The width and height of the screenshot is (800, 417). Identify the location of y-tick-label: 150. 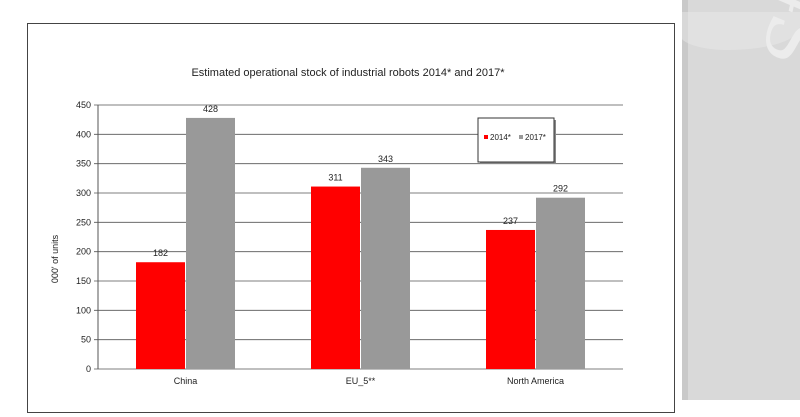
(83, 281).